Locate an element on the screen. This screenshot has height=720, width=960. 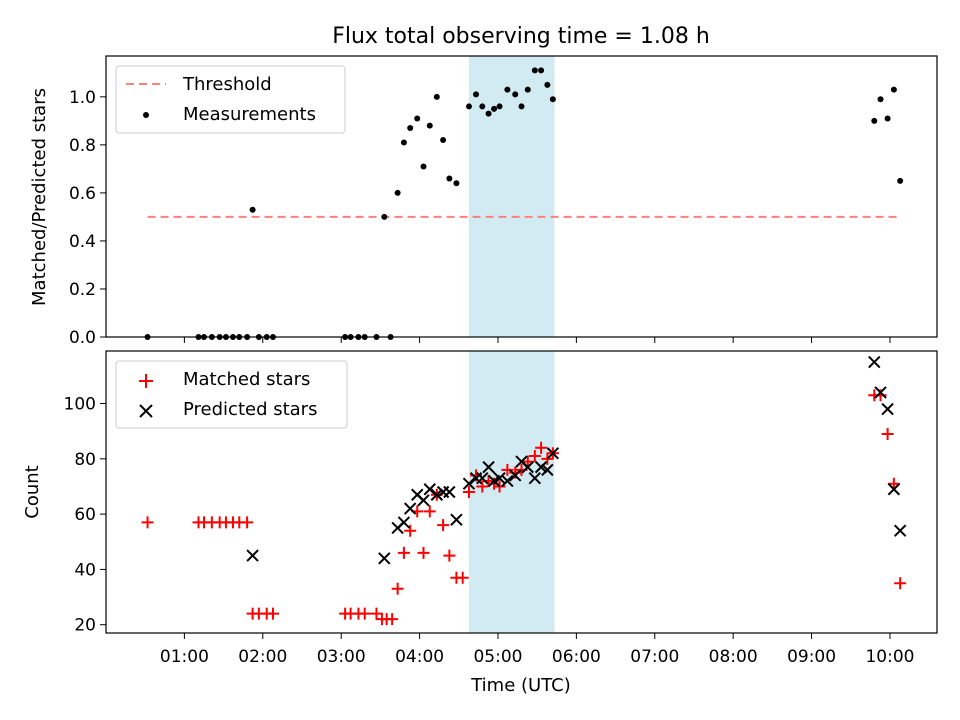
top-y-tick-label: 1.0 is located at coordinates (82, 98).